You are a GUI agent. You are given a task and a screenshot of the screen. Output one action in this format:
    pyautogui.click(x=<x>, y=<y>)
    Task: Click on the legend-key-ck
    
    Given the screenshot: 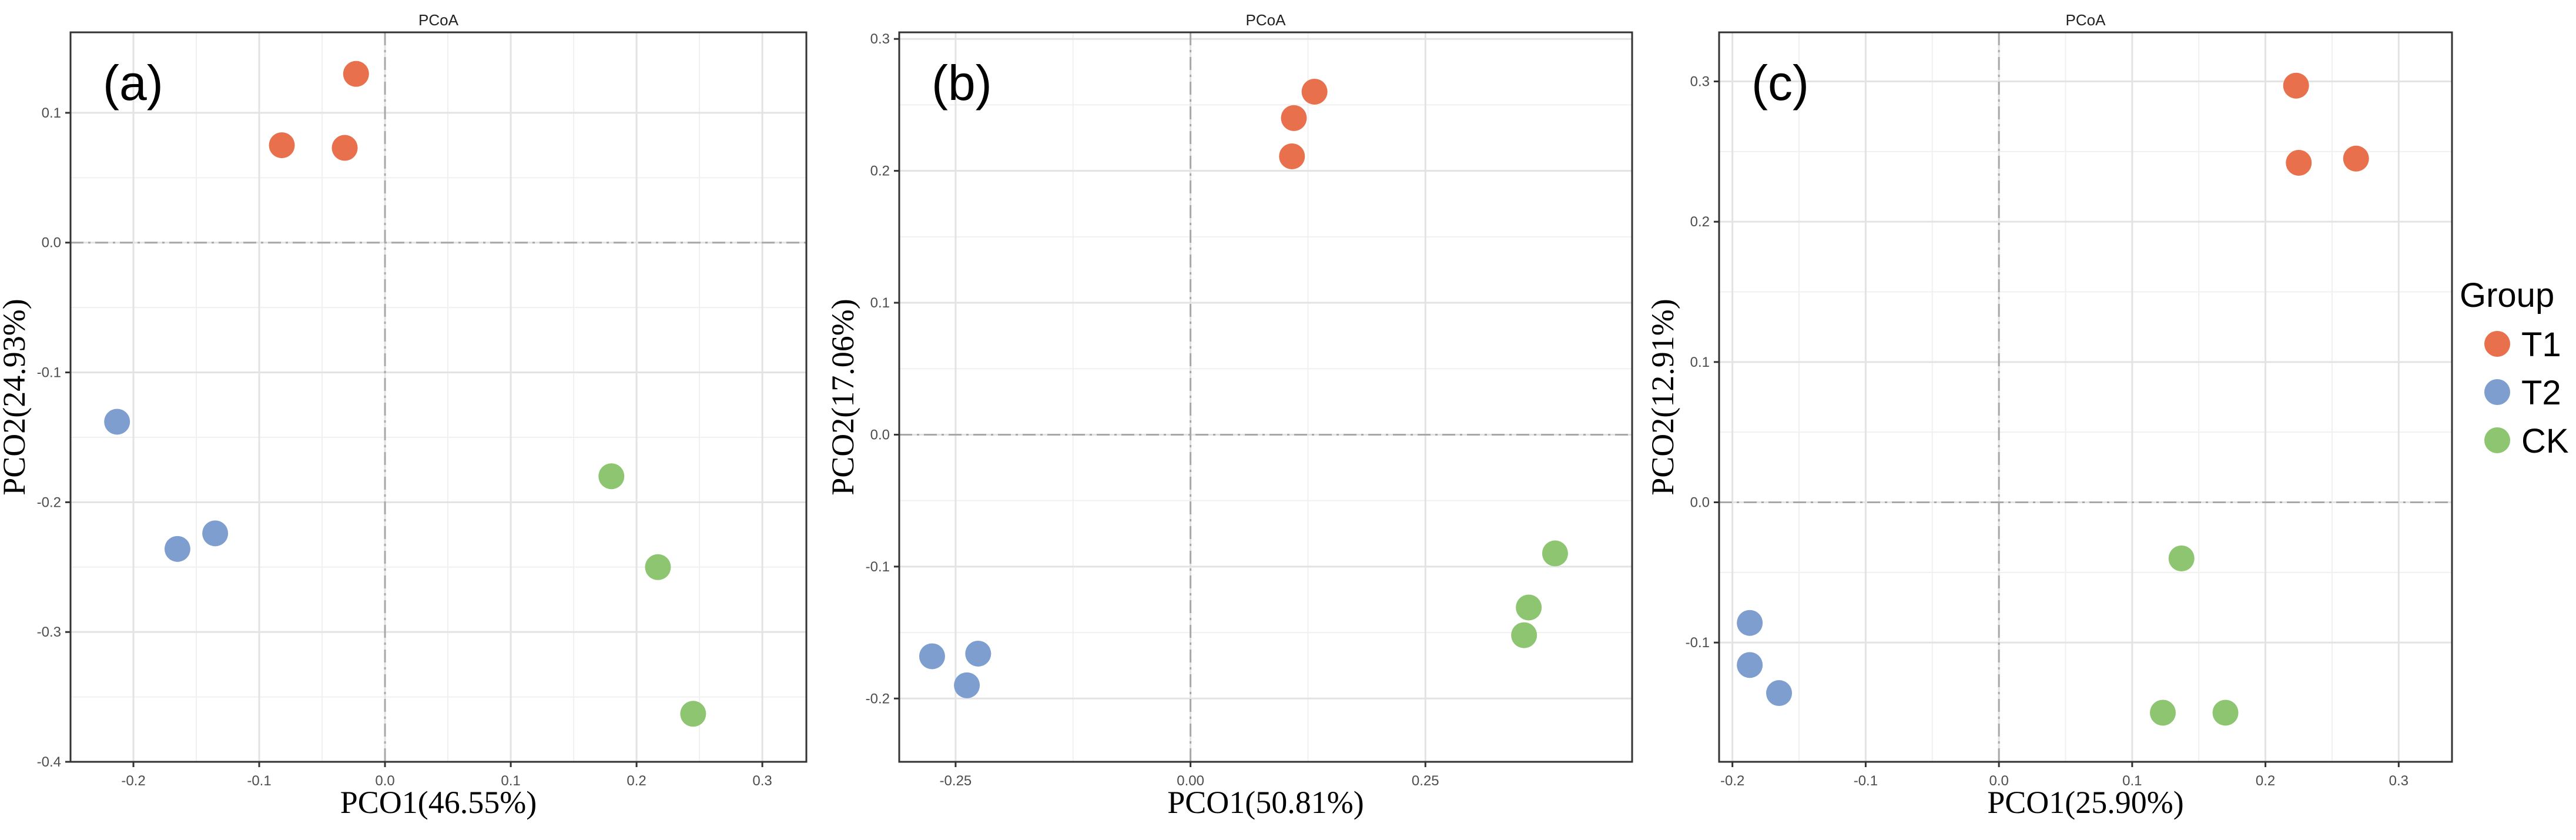 What is the action you would take?
    pyautogui.click(x=2497, y=440)
    